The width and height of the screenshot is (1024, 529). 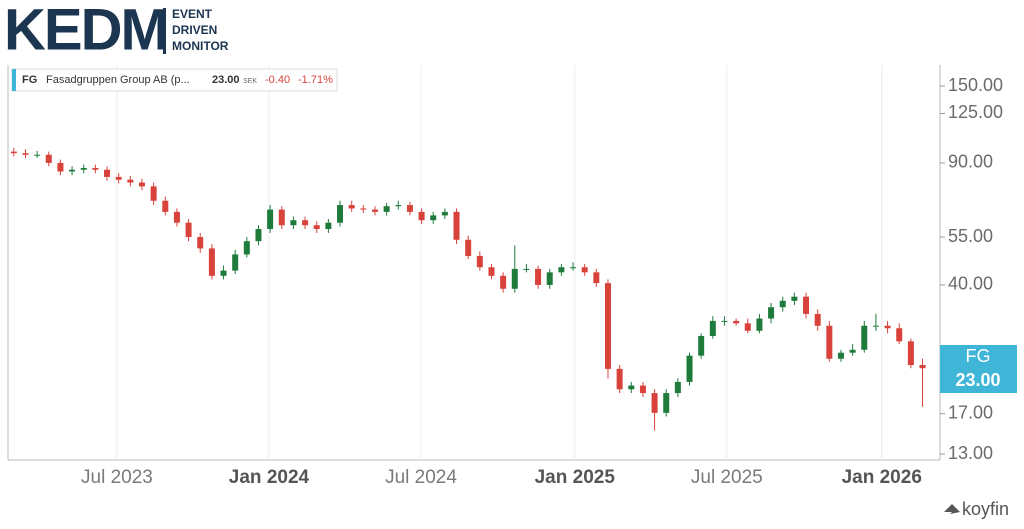 I want to click on legend-currency: SEK, so click(x=250, y=81).